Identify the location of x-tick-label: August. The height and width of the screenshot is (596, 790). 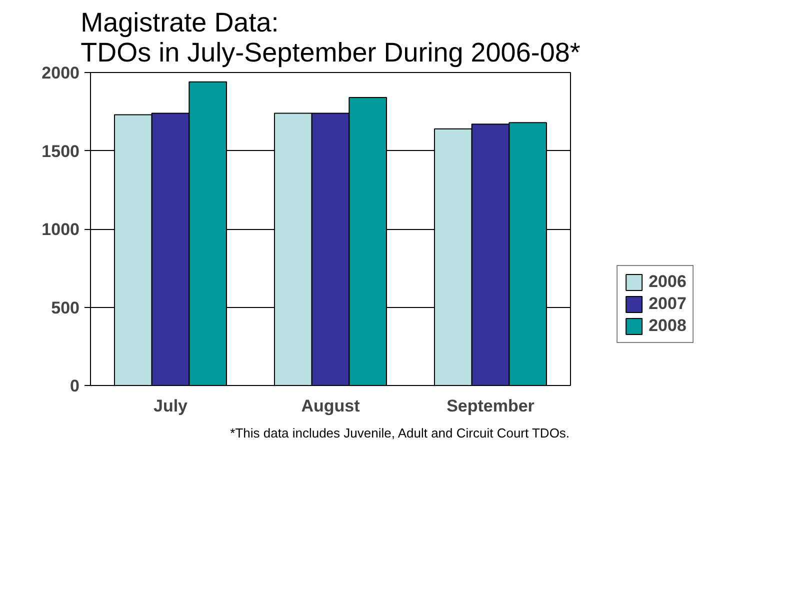
(330, 406).